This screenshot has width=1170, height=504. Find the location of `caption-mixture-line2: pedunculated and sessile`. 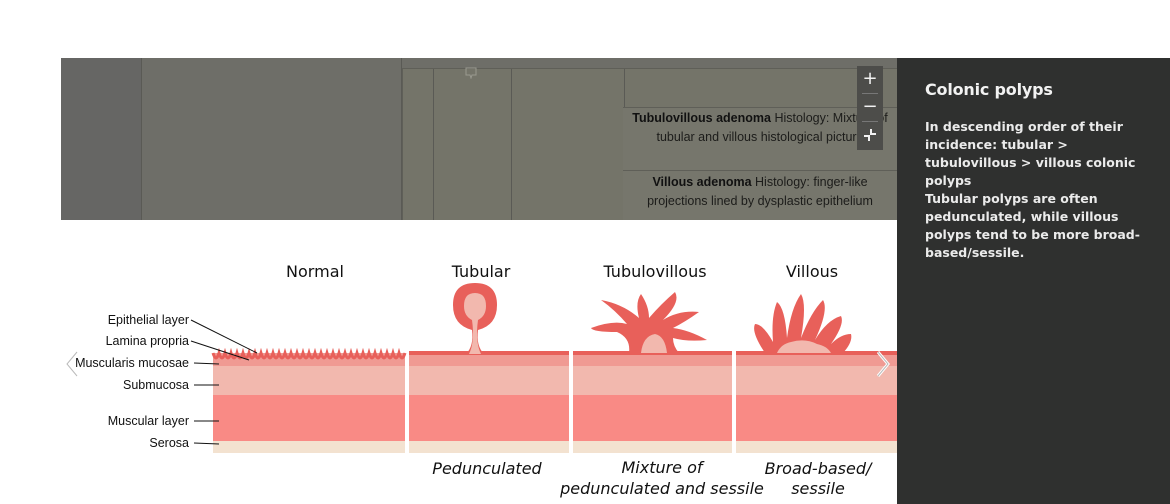

caption-mixture-line2: pedunculated and sessile is located at coordinates (661, 488).